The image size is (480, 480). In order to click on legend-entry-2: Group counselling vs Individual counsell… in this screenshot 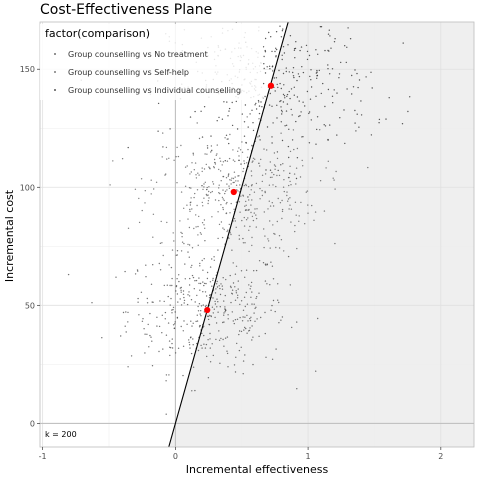, I will do `click(154, 90)`.